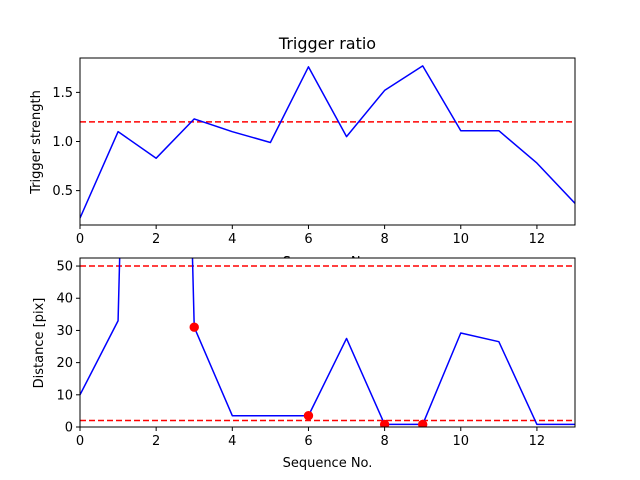  Describe the element at coordinates (64, 267) in the screenshot. I see `y-tick-label: 50` at that location.